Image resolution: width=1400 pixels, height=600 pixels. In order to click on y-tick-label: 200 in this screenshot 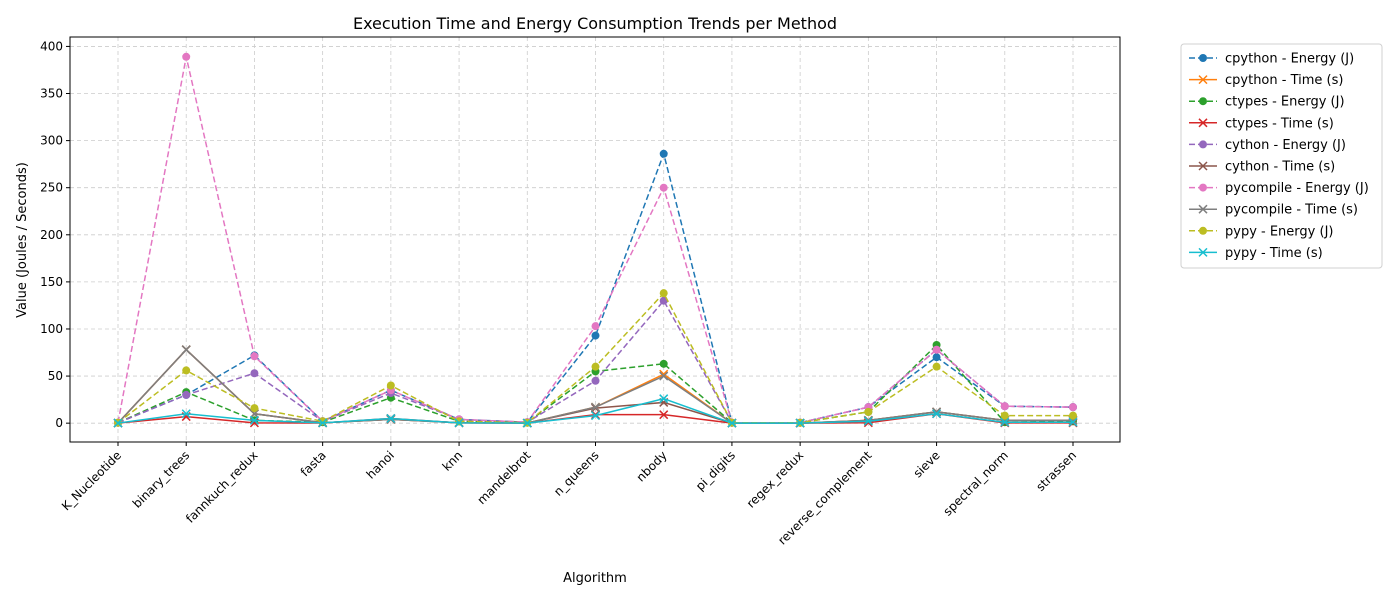, I will do `click(51, 235)`.